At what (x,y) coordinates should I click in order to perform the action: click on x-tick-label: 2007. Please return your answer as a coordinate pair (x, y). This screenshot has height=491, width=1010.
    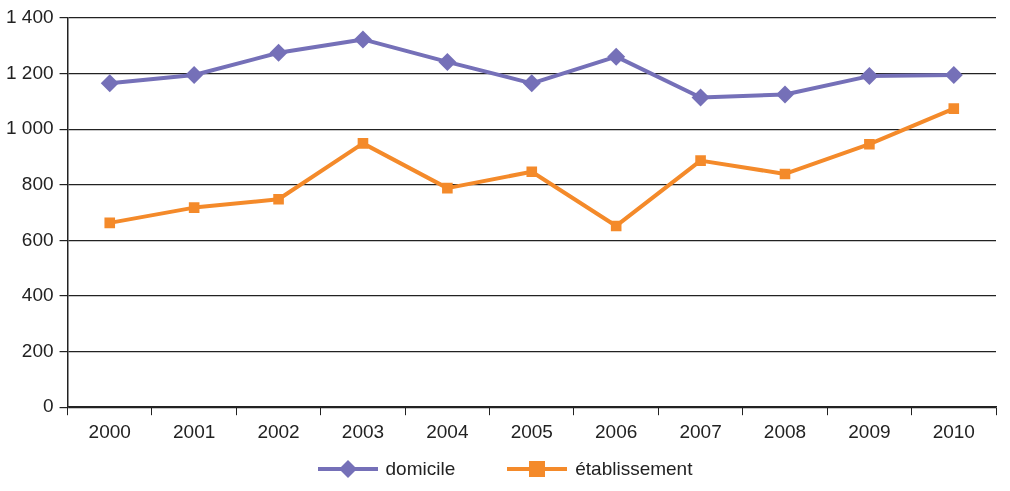
    Looking at the image, I should click on (700, 431).